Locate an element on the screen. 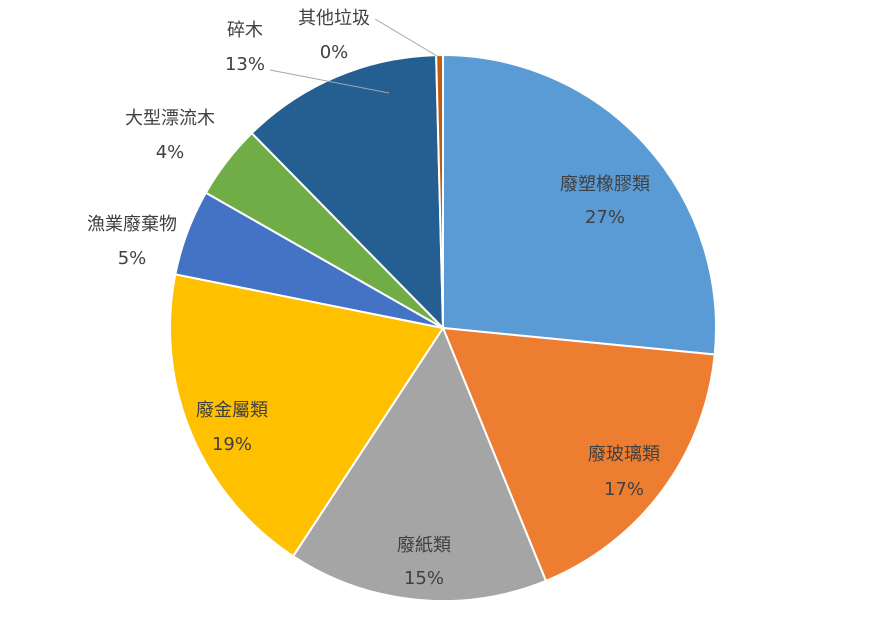 The height and width of the screenshot is (625, 886). slice-category-label-7: 碎木 is located at coordinates (245, 30).